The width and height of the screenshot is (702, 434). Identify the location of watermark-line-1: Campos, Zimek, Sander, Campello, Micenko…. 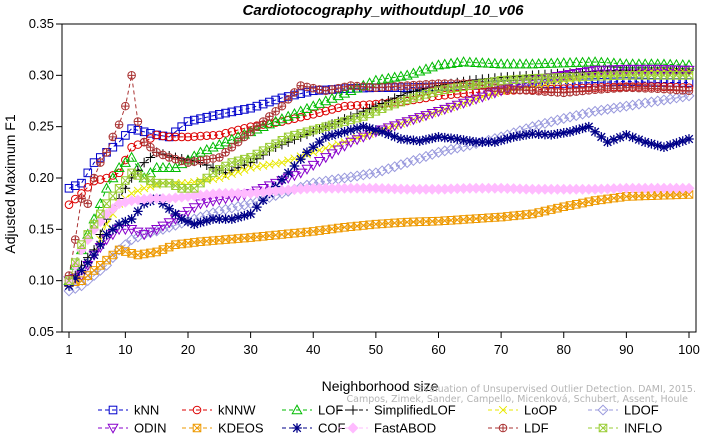
(518, 399).